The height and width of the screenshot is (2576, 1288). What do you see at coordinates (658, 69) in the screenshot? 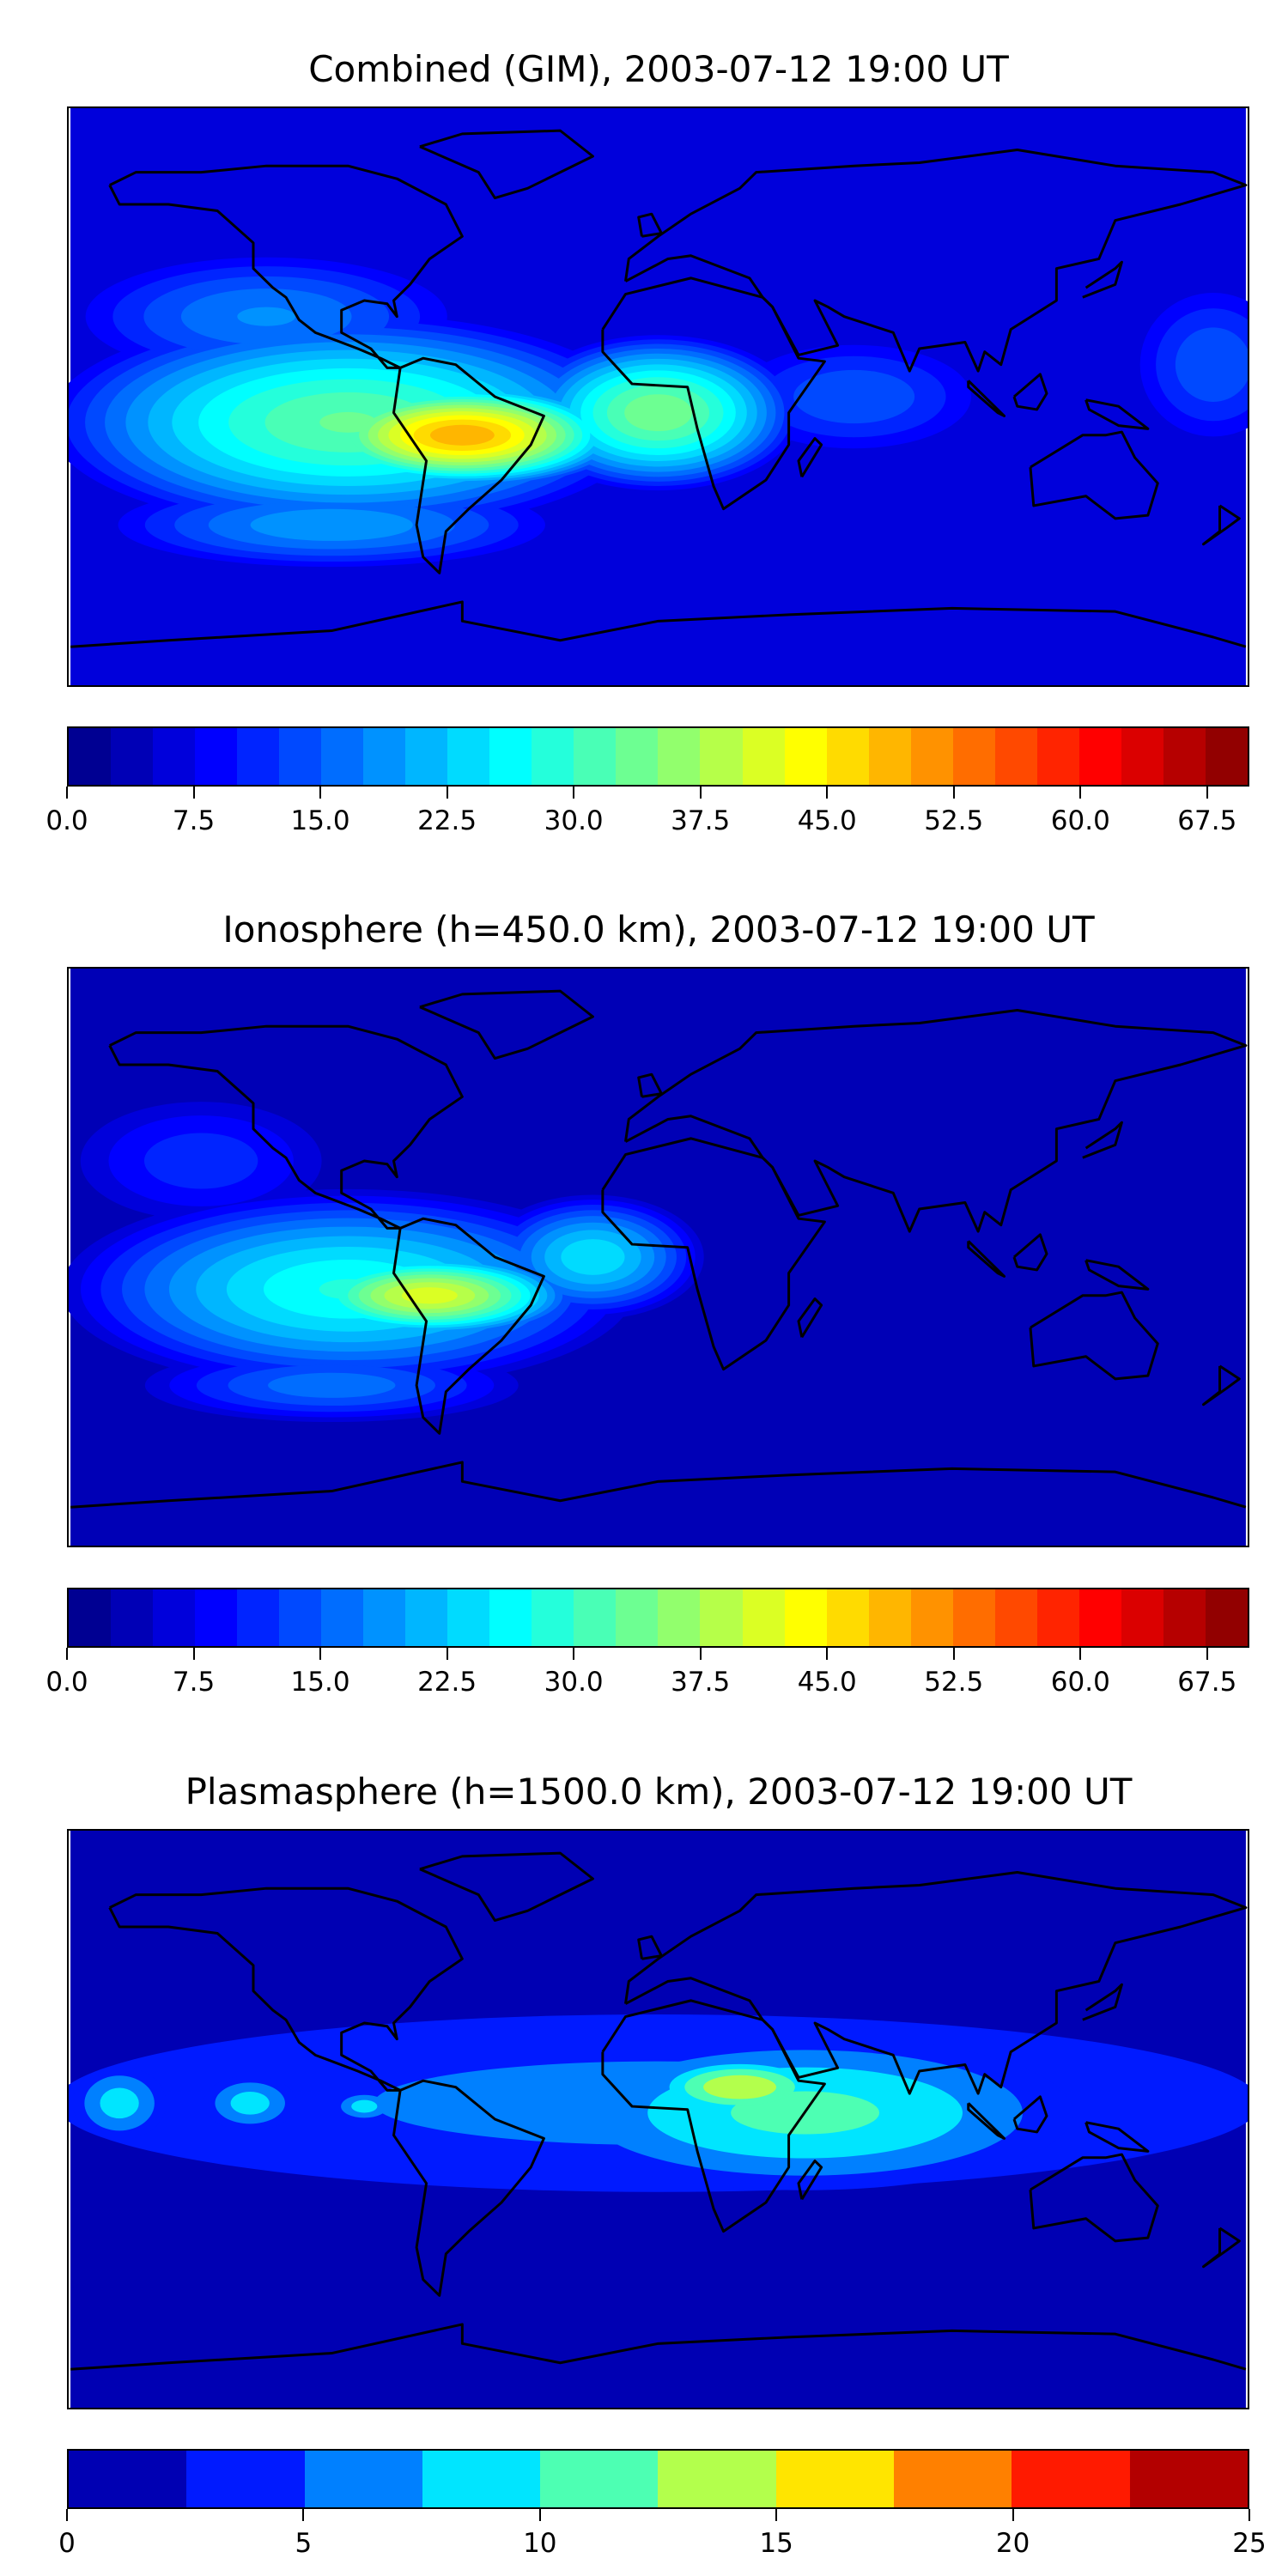
I see `map-title-combined: Combined (GIM), 2003-07-12 19:00 UT` at bounding box center [658, 69].